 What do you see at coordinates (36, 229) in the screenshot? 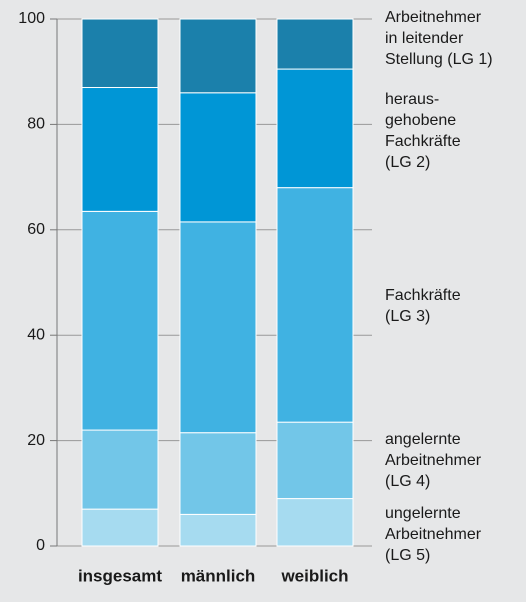
I see `y-tick-label: 60` at bounding box center [36, 229].